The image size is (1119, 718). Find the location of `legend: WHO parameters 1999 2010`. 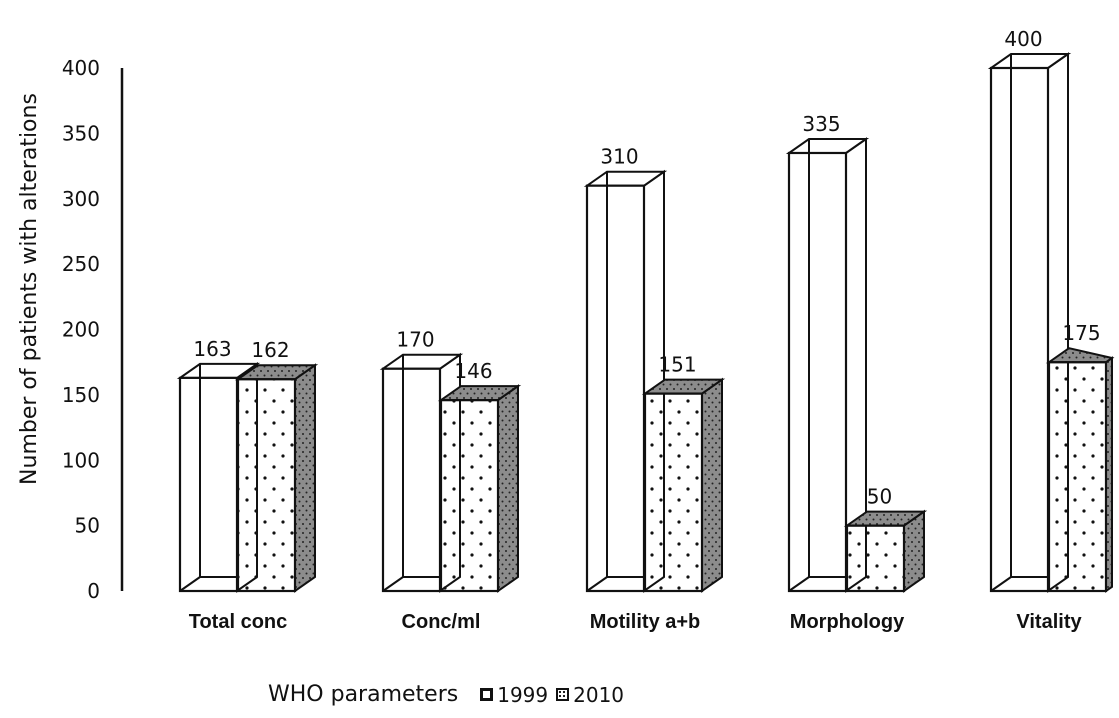

legend: WHO parameters 1999 2010 is located at coordinates (446, 694).